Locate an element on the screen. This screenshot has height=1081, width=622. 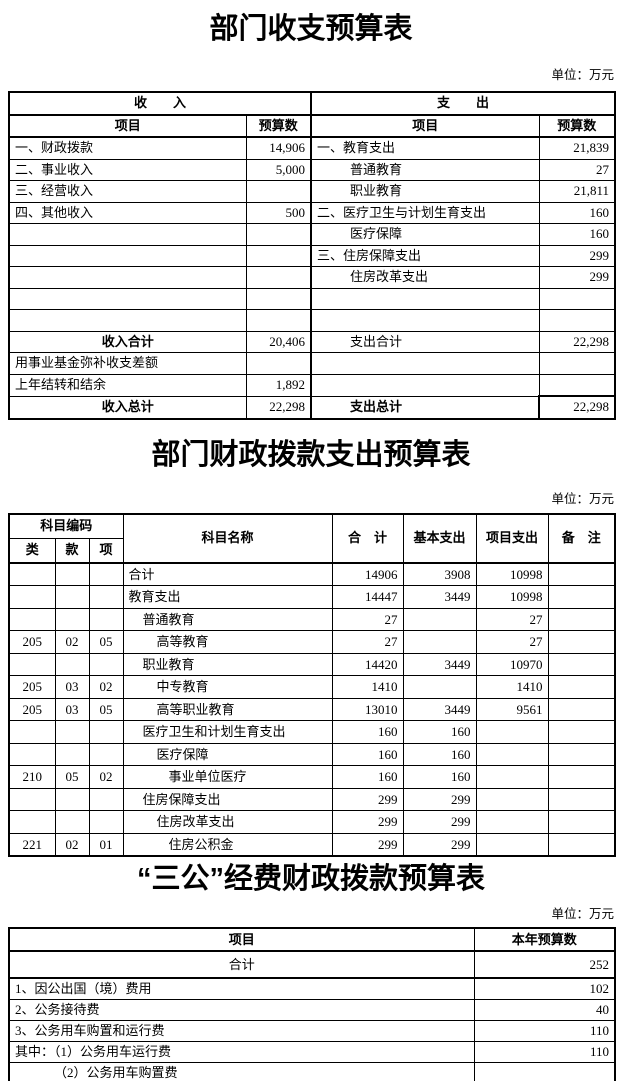
total-value: 252 is located at coordinates (544, 964).